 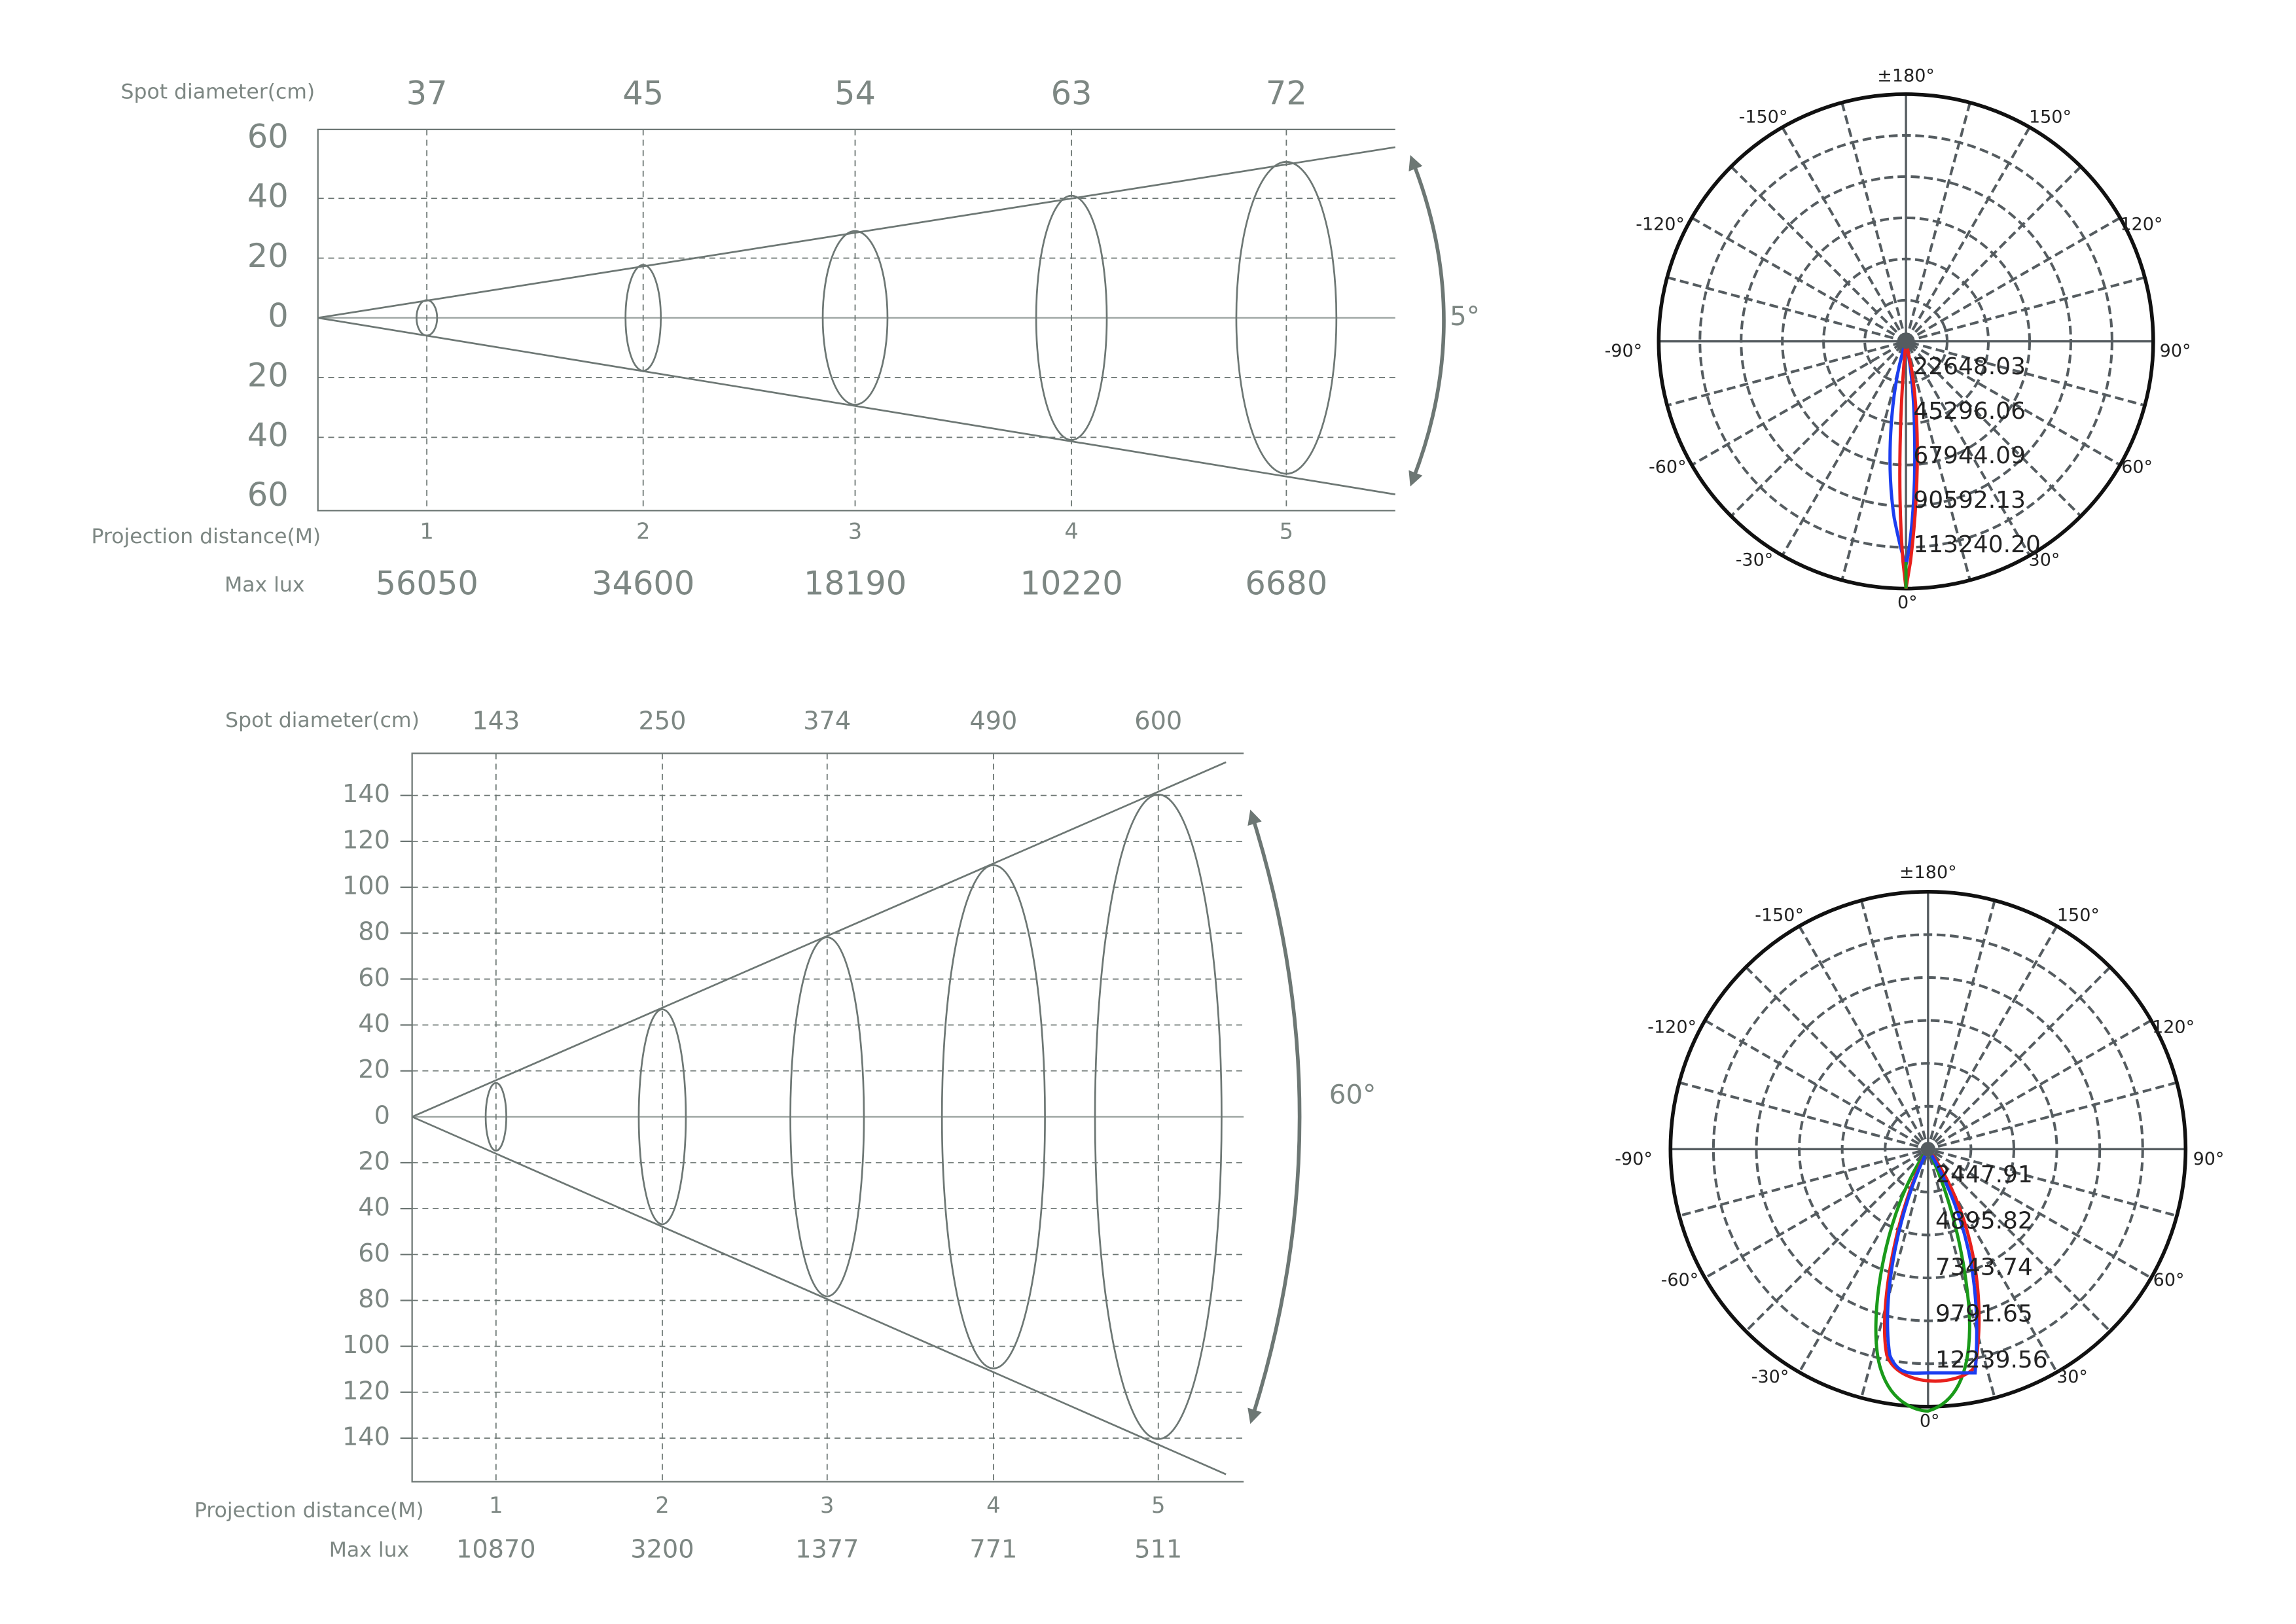 I want to click on spot-diameter: 45, so click(x=643, y=94).